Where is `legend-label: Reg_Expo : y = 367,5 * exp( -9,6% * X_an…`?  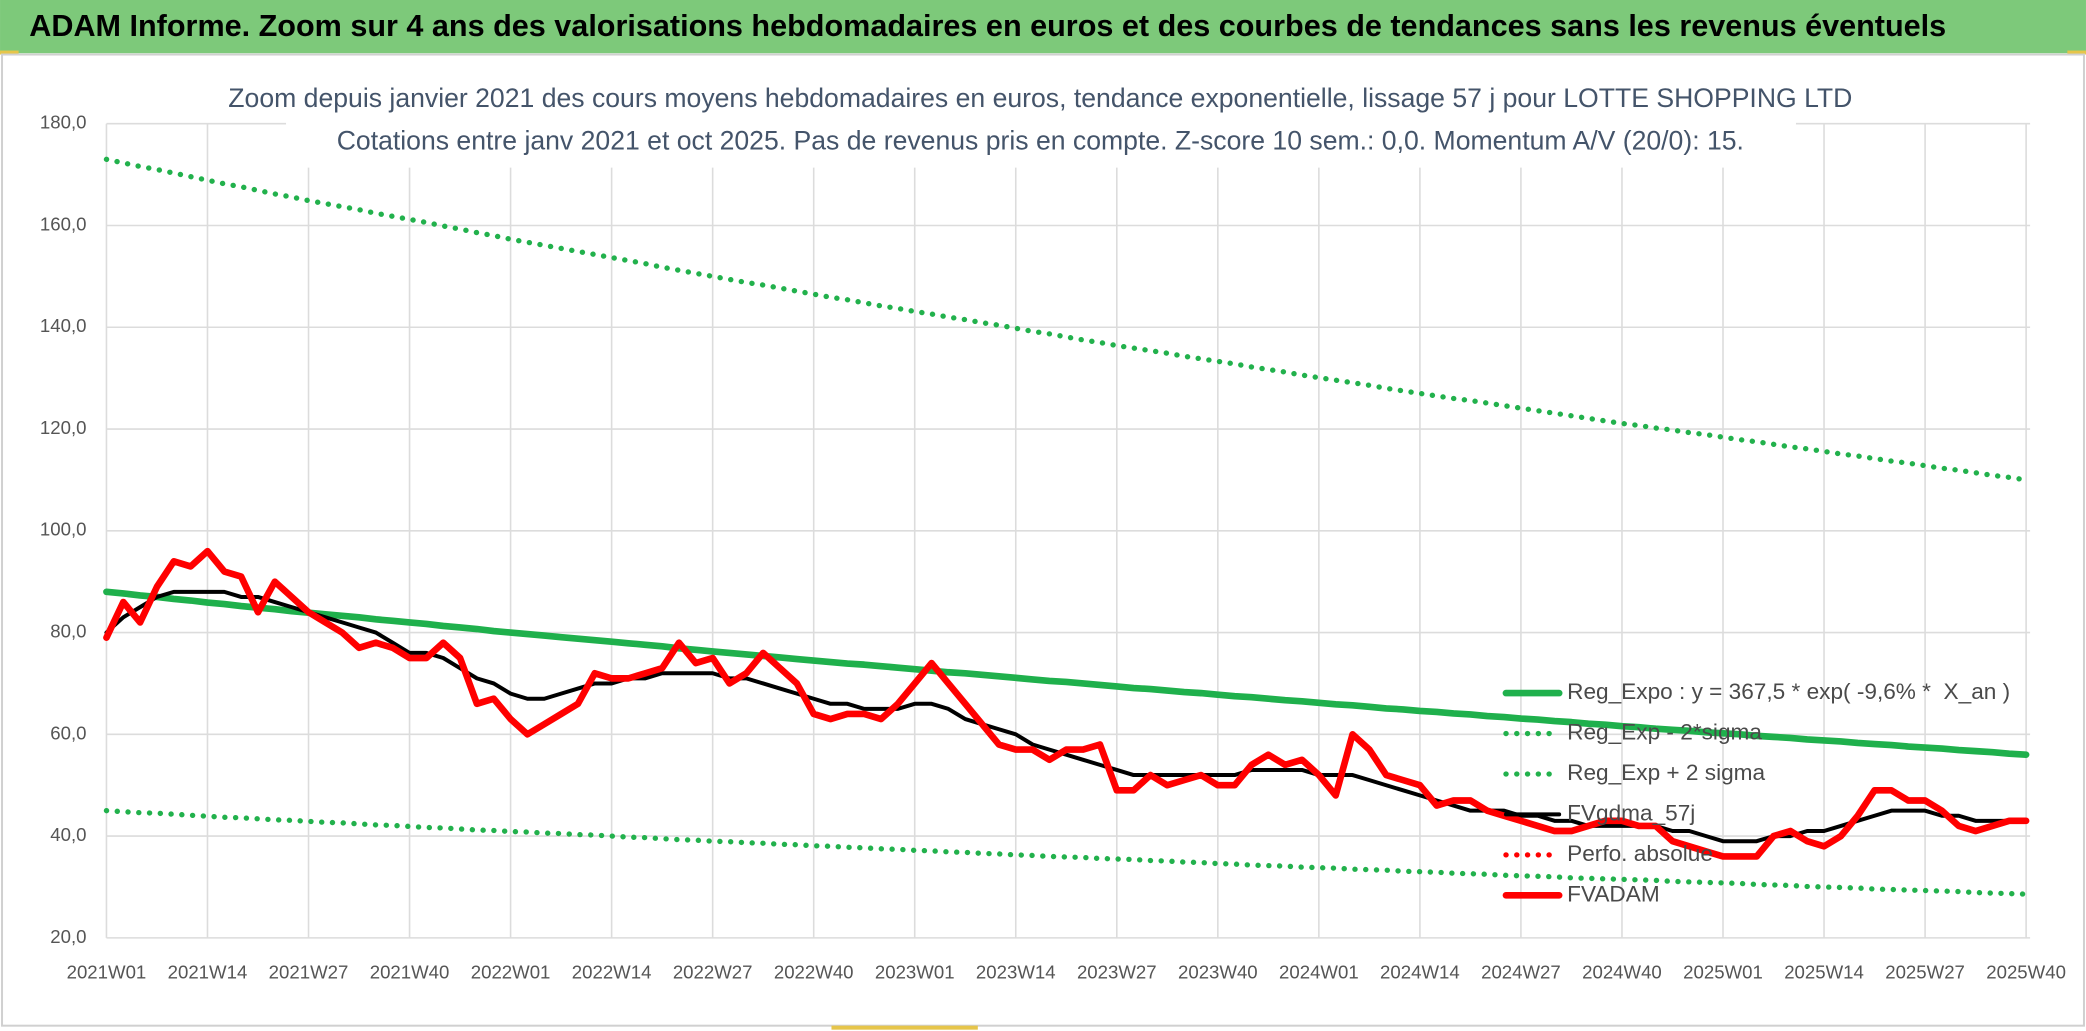 legend-label: Reg_Expo : y = 367,5 * exp( -9,6% * X_an… is located at coordinates (1788, 691).